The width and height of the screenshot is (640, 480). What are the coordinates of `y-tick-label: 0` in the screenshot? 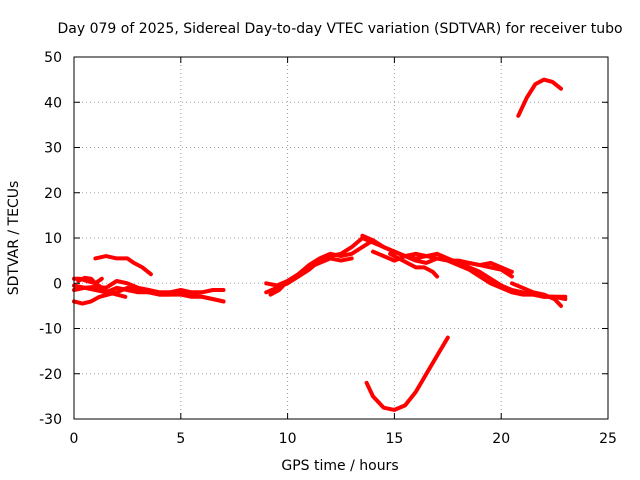 It's located at (57, 284).